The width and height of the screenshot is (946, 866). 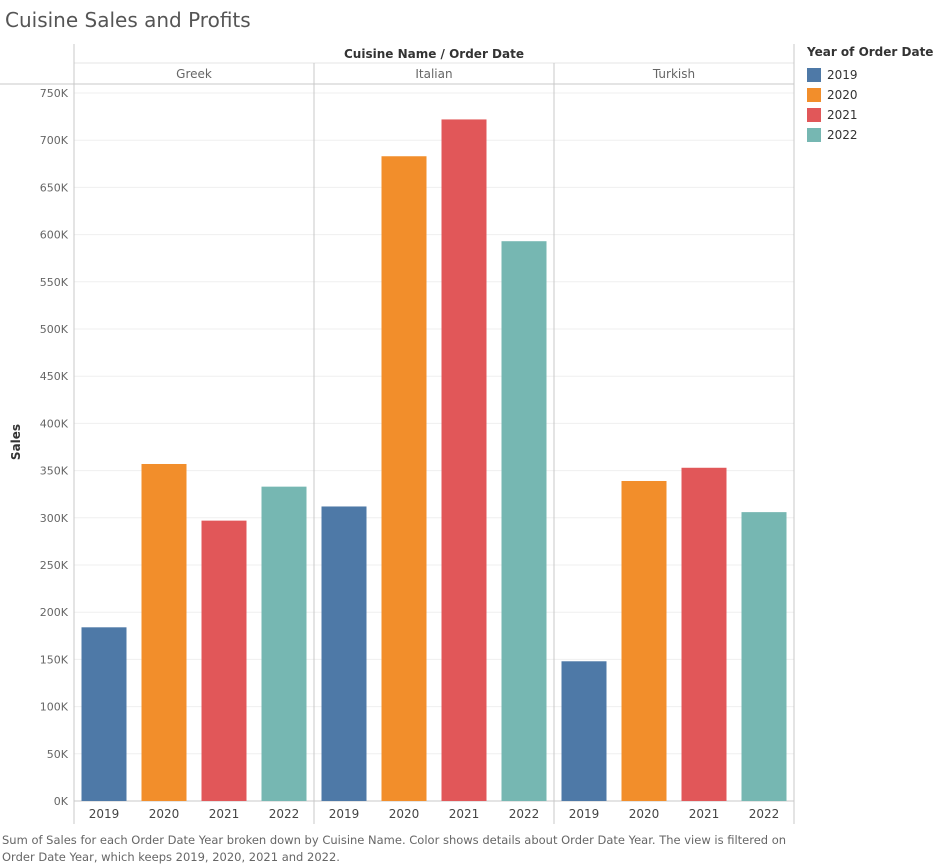 What do you see at coordinates (584, 731) in the screenshot?
I see `bar-turkish-2019` at bounding box center [584, 731].